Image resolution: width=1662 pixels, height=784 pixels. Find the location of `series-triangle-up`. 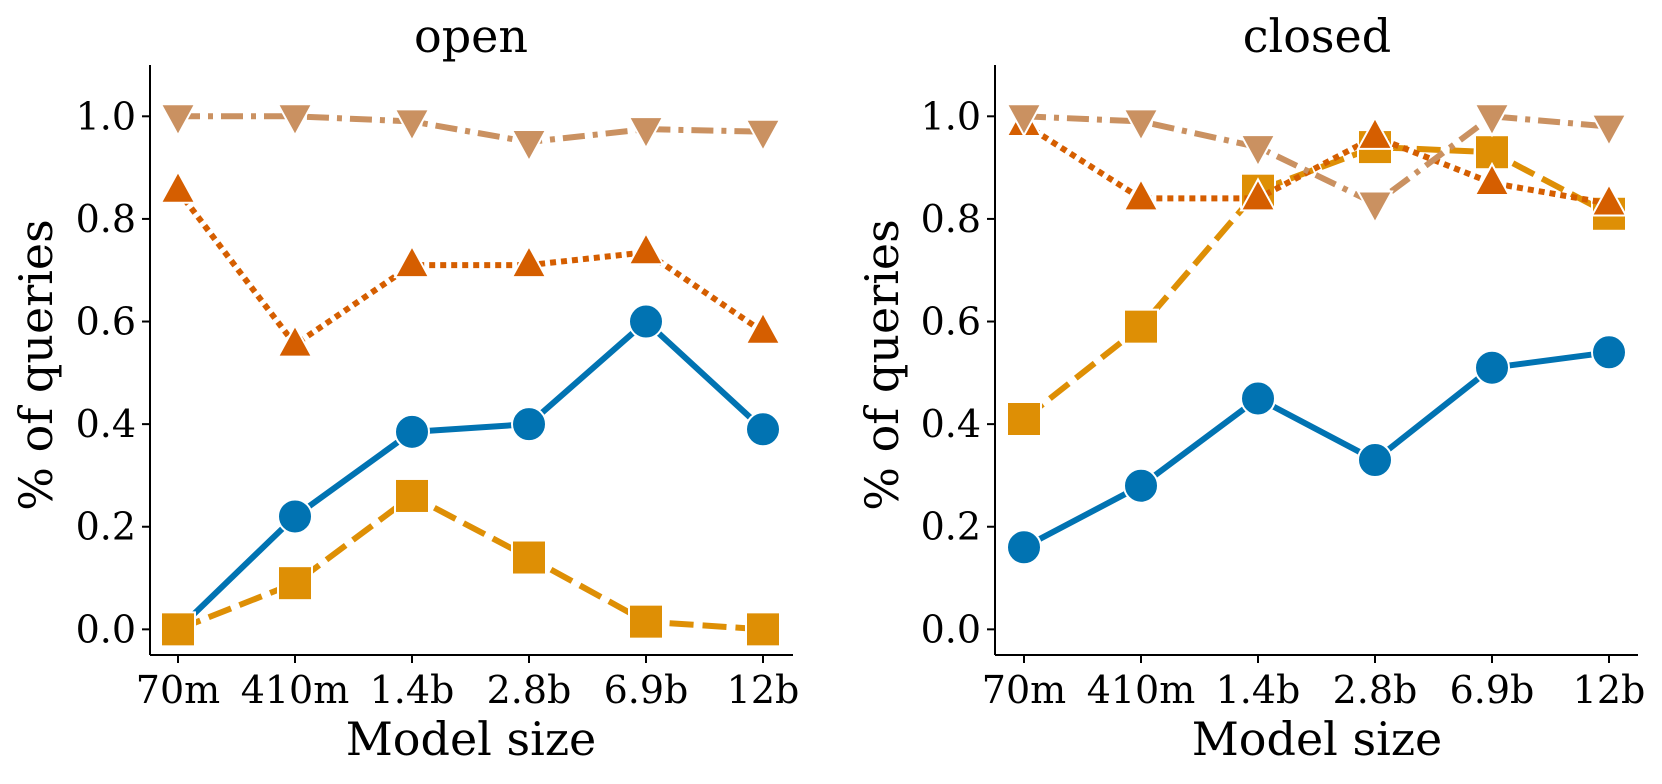

series-triangle-up is located at coordinates (470, 263).